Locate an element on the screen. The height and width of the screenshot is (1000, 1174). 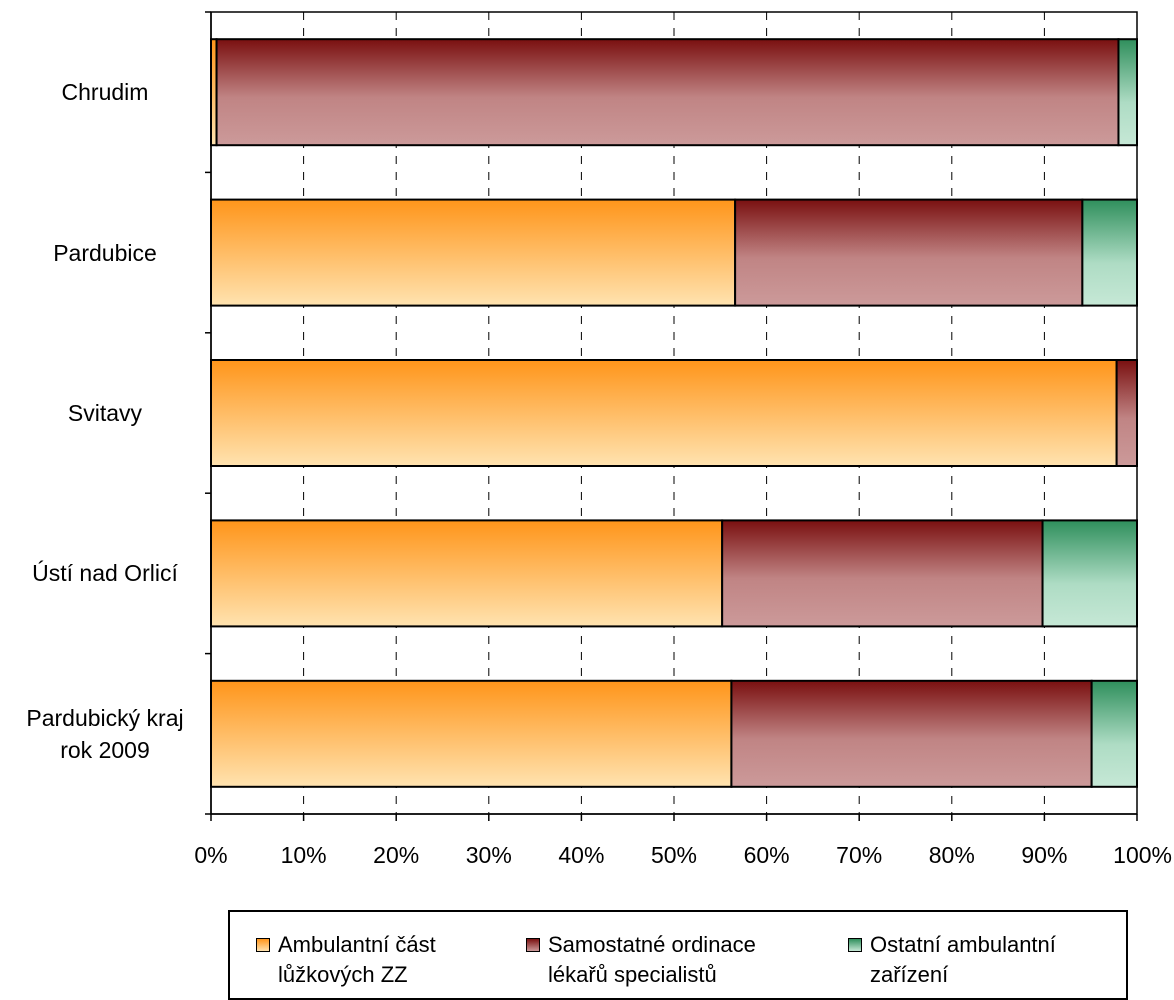
x-tick-label: 20% is located at coordinates (396, 855).